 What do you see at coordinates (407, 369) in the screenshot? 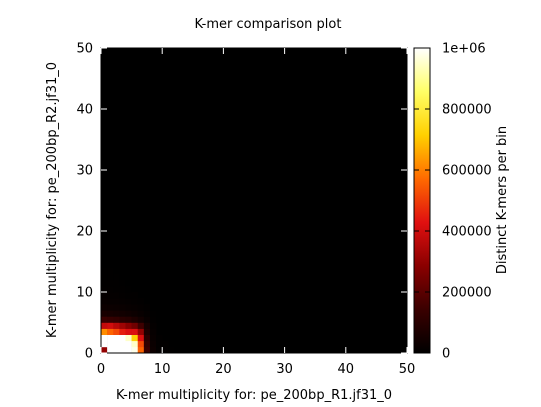
I see `x-tick-label: 50` at bounding box center [407, 369].